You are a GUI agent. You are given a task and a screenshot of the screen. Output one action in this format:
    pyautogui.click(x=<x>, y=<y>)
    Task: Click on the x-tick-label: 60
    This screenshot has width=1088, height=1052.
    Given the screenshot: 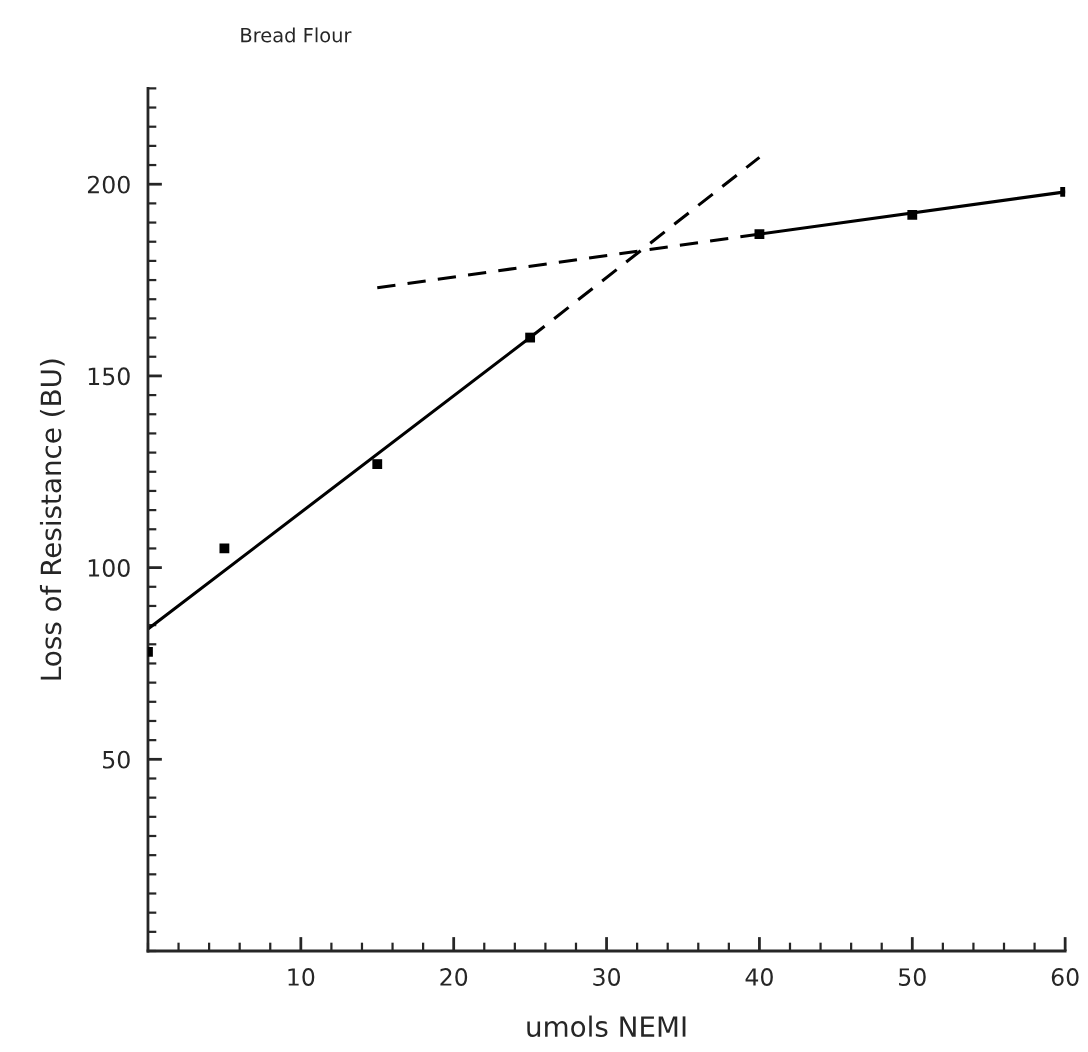 What is the action you would take?
    pyautogui.click(x=1065, y=977)
    